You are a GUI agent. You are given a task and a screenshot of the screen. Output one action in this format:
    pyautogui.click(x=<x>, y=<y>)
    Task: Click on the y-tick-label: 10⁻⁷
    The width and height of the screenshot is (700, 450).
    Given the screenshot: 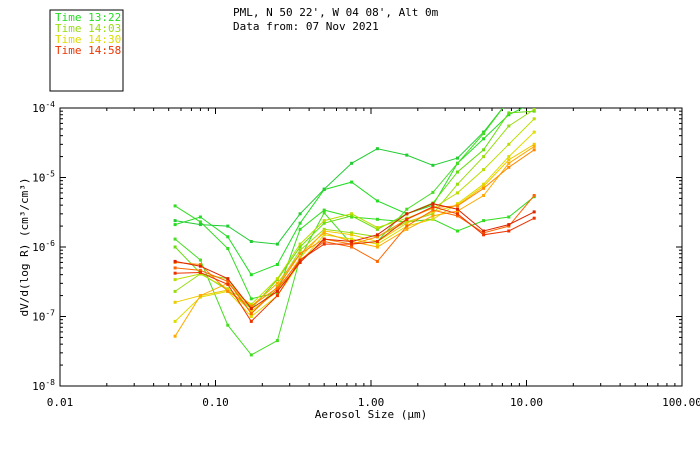 What is the action you would take?
    pyautogui.click(x=43, y=316)
    